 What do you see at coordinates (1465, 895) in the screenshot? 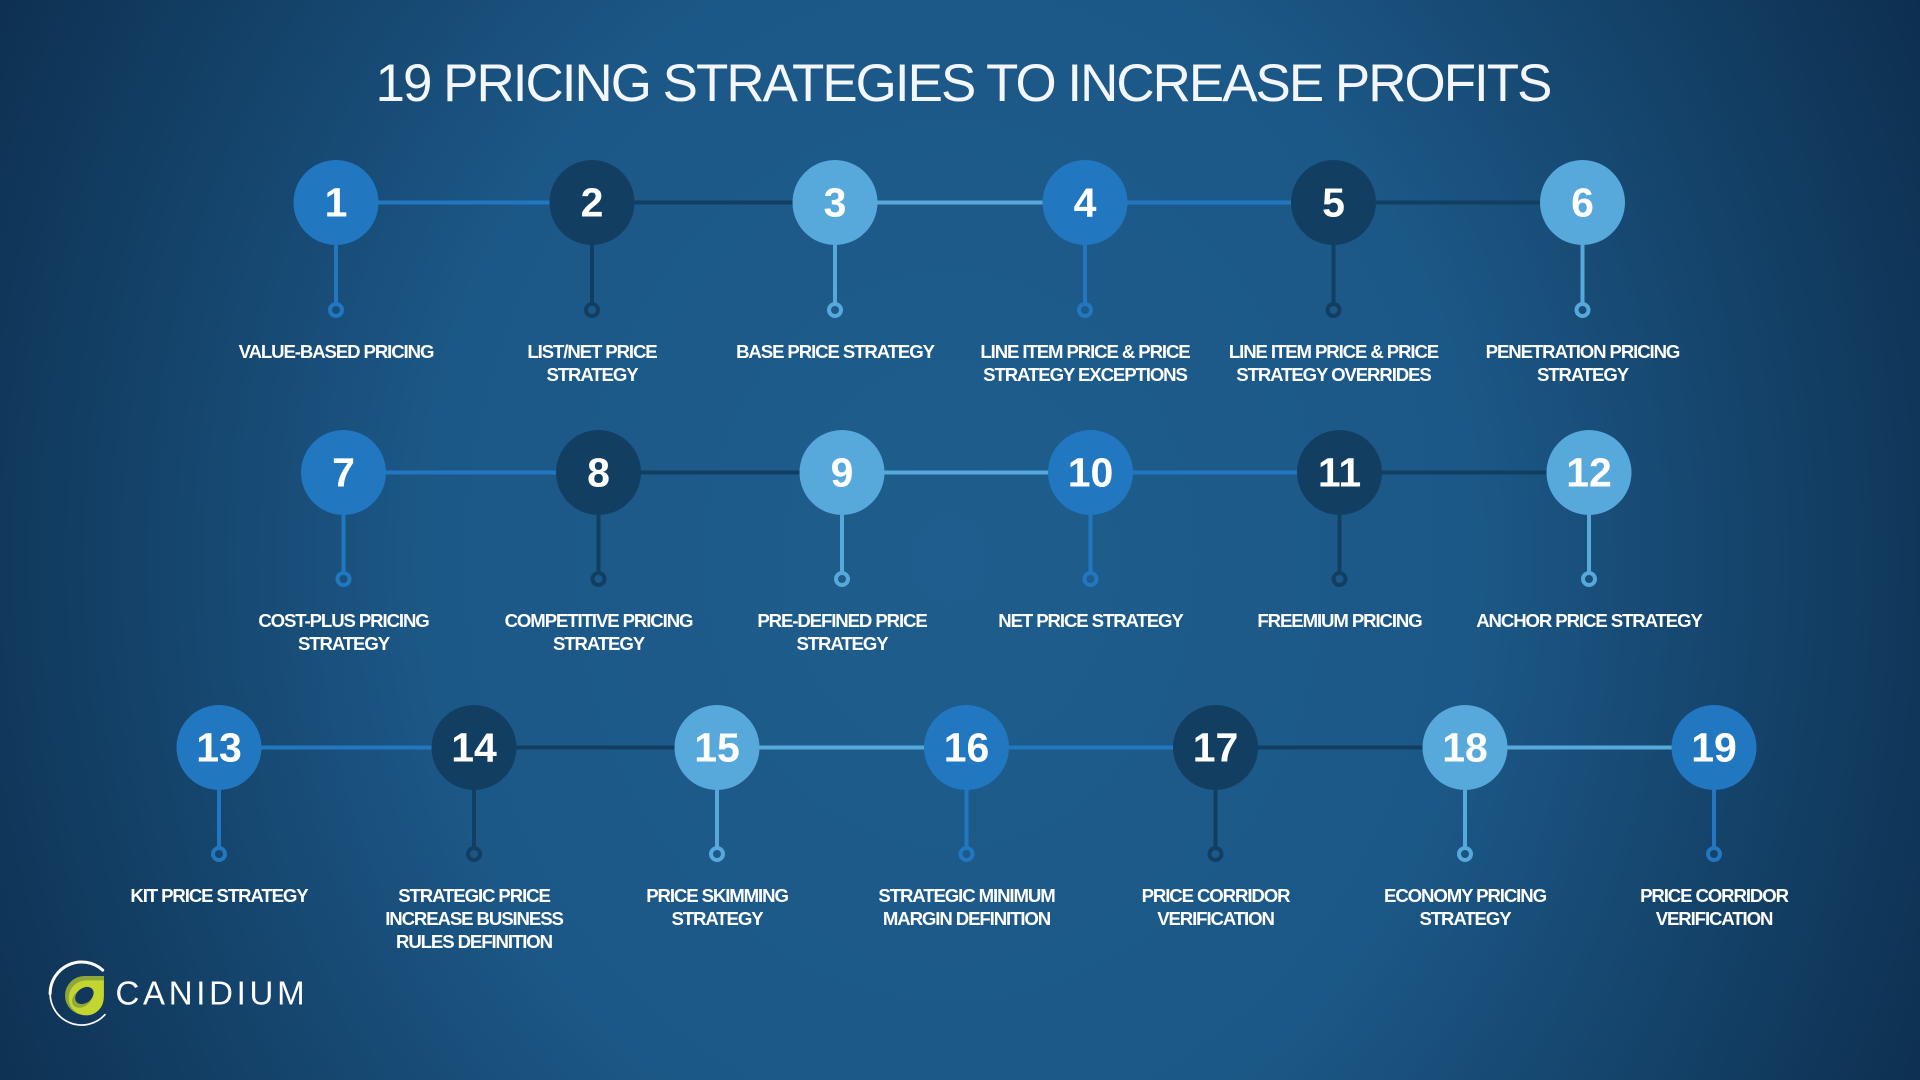
I see `svg-text: ECONOMY PRICING` at bounding box center [1465, 895].